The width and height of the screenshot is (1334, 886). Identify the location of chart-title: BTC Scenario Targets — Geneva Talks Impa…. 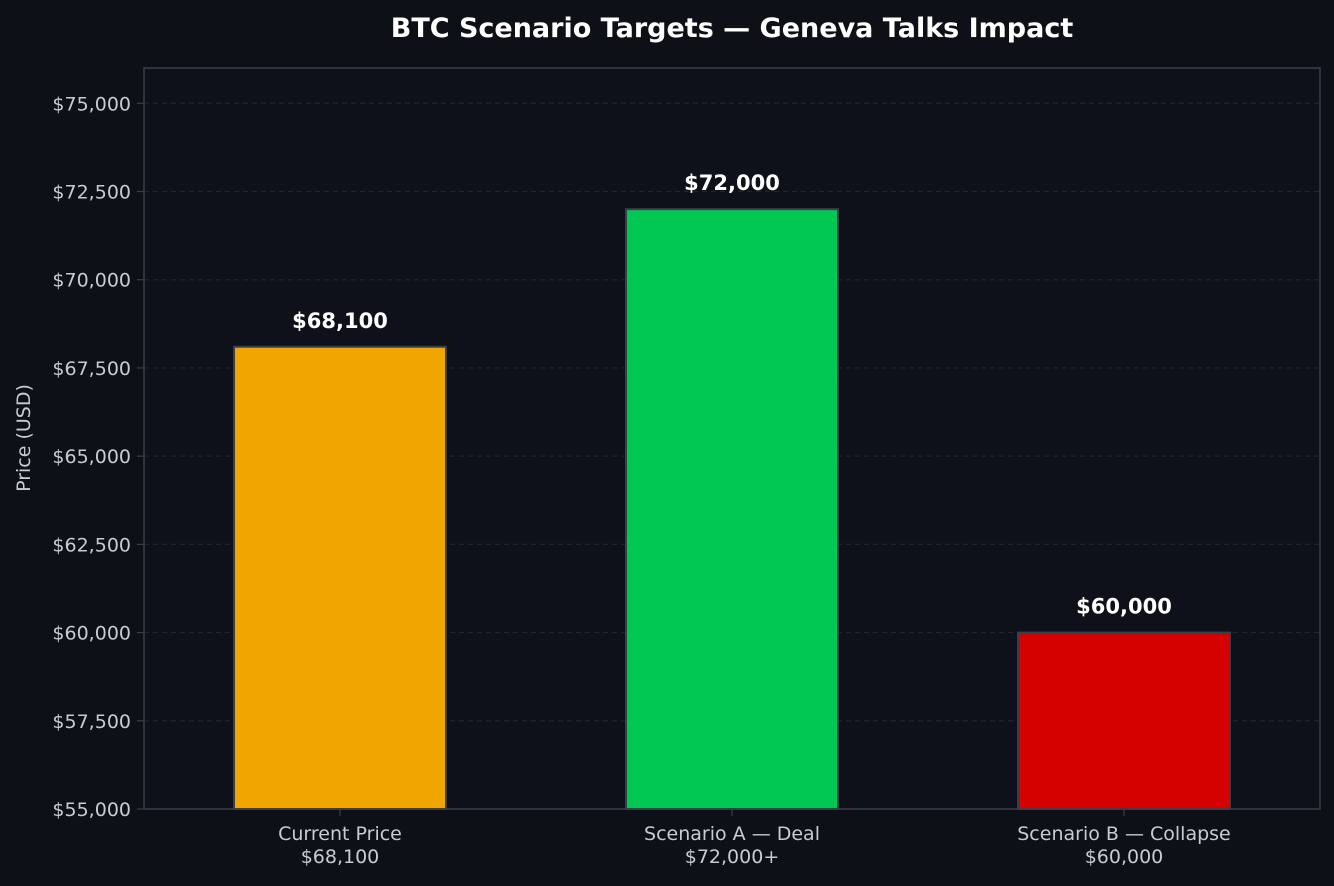
(732, 28).